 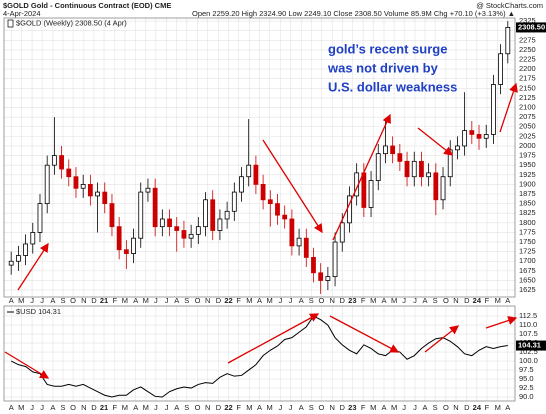 I want to click on y-tick-label: 1800, so click(x=527, y=222).